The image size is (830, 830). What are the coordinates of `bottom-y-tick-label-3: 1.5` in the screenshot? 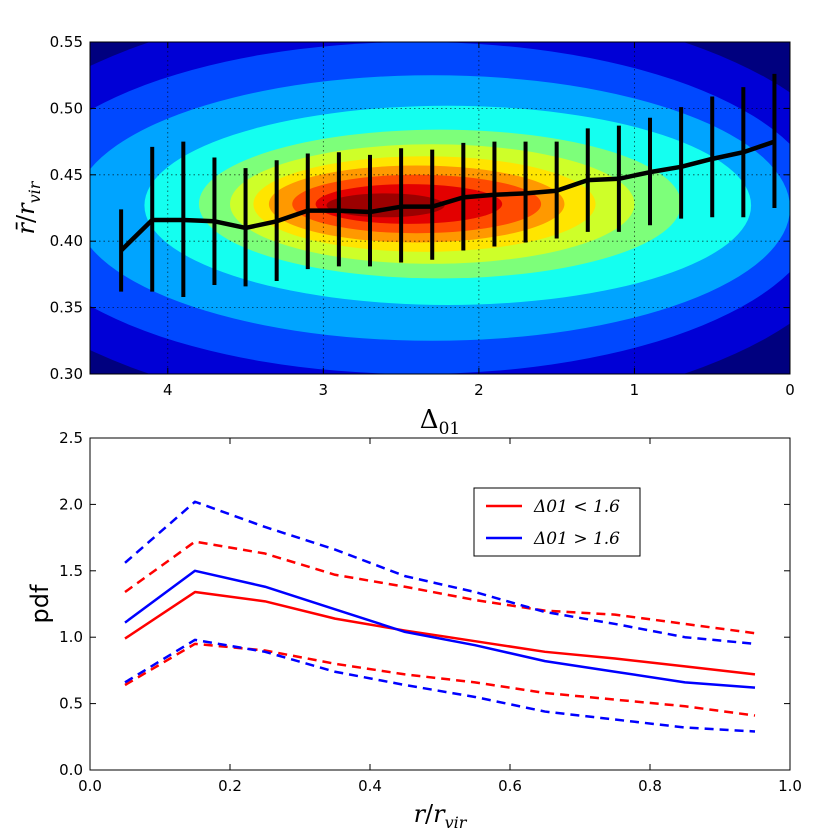 It's located at (71, 571).